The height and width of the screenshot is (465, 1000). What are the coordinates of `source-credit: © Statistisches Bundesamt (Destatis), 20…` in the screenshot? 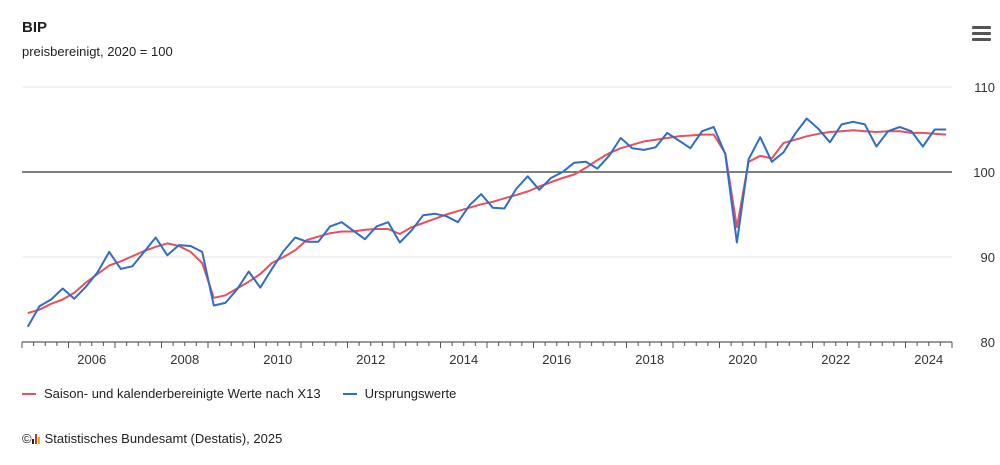 It's located at (152, 438).